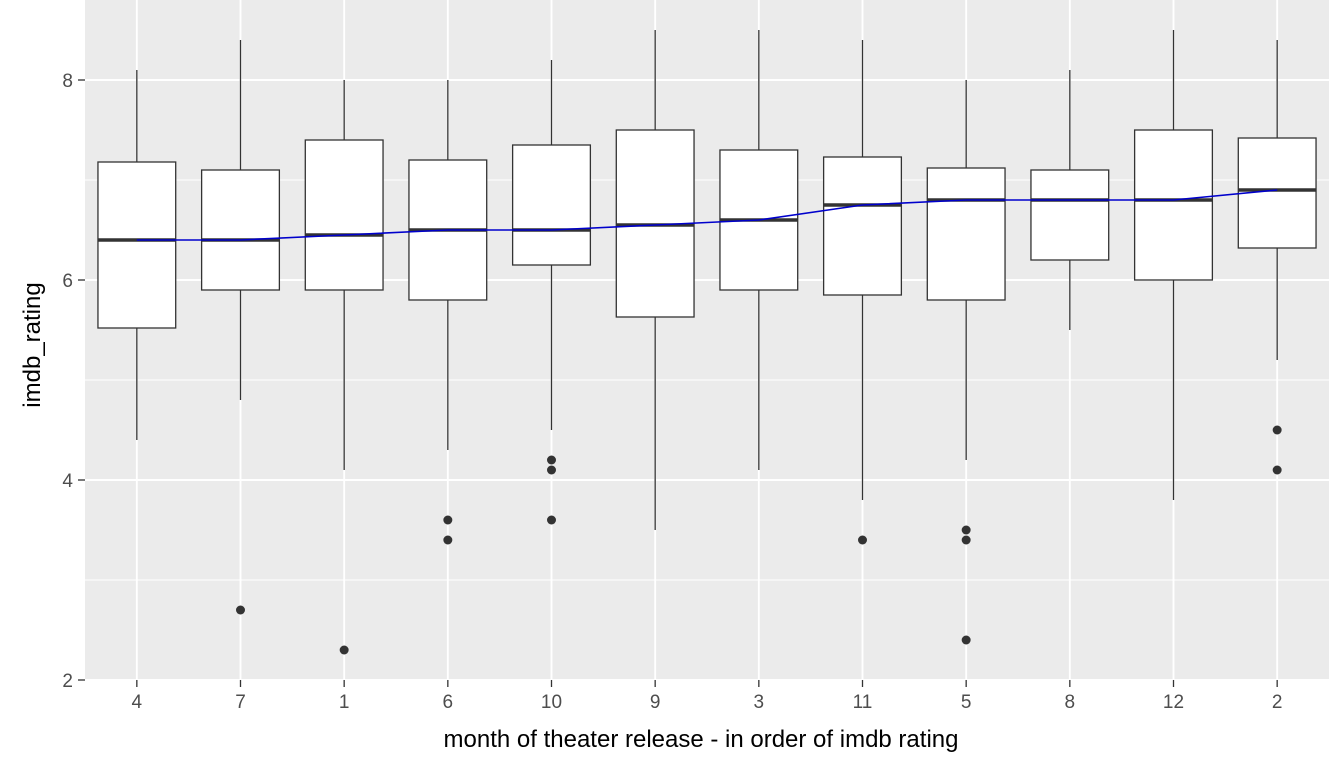 The height and width of the screenshot is (768, 1344). What do you see at coordinates (551, 702) in the screenshot?
I see `x-tick-label: 10` at bounding box center [551, 702].